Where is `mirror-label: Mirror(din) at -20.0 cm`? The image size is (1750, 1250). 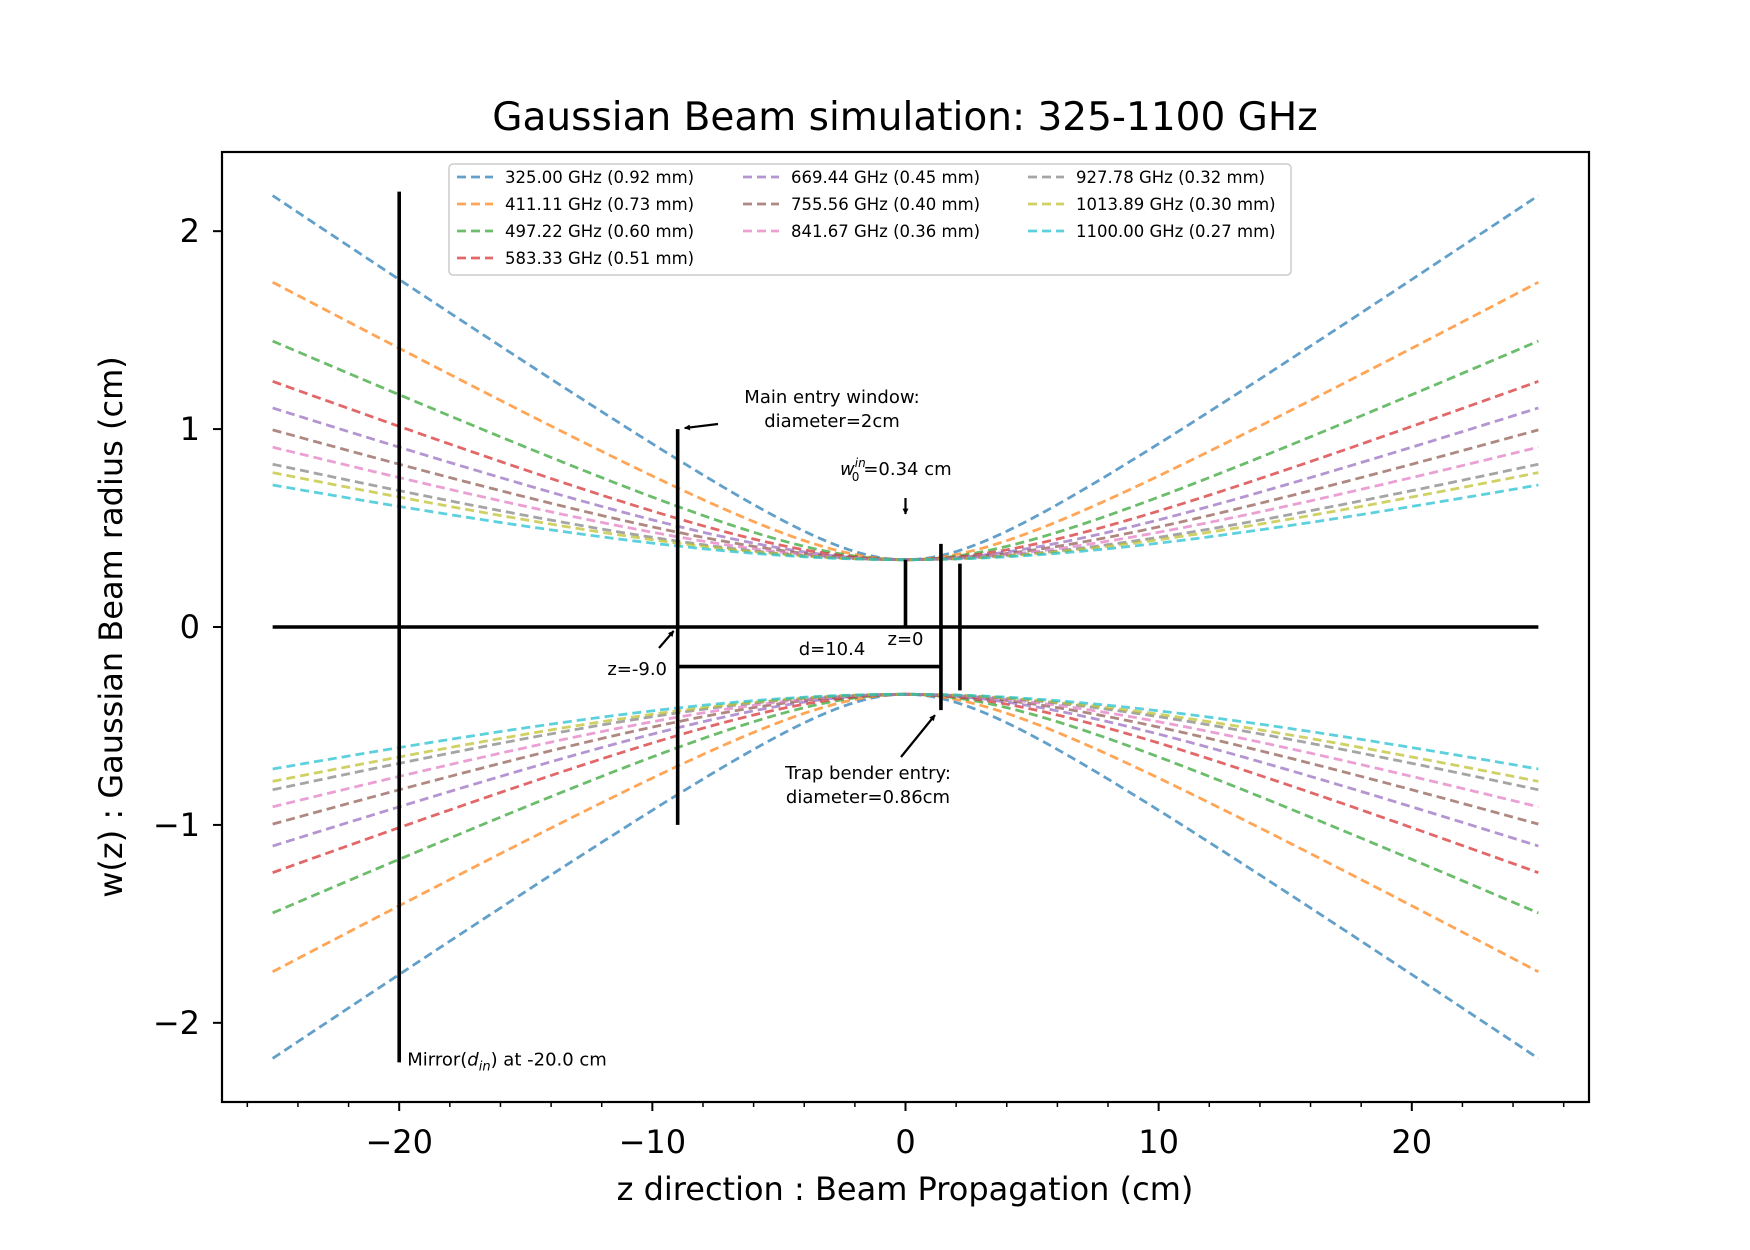 mirror-label: Mirror(din) at -20.0 cm is located at coordinates (507, 1061).